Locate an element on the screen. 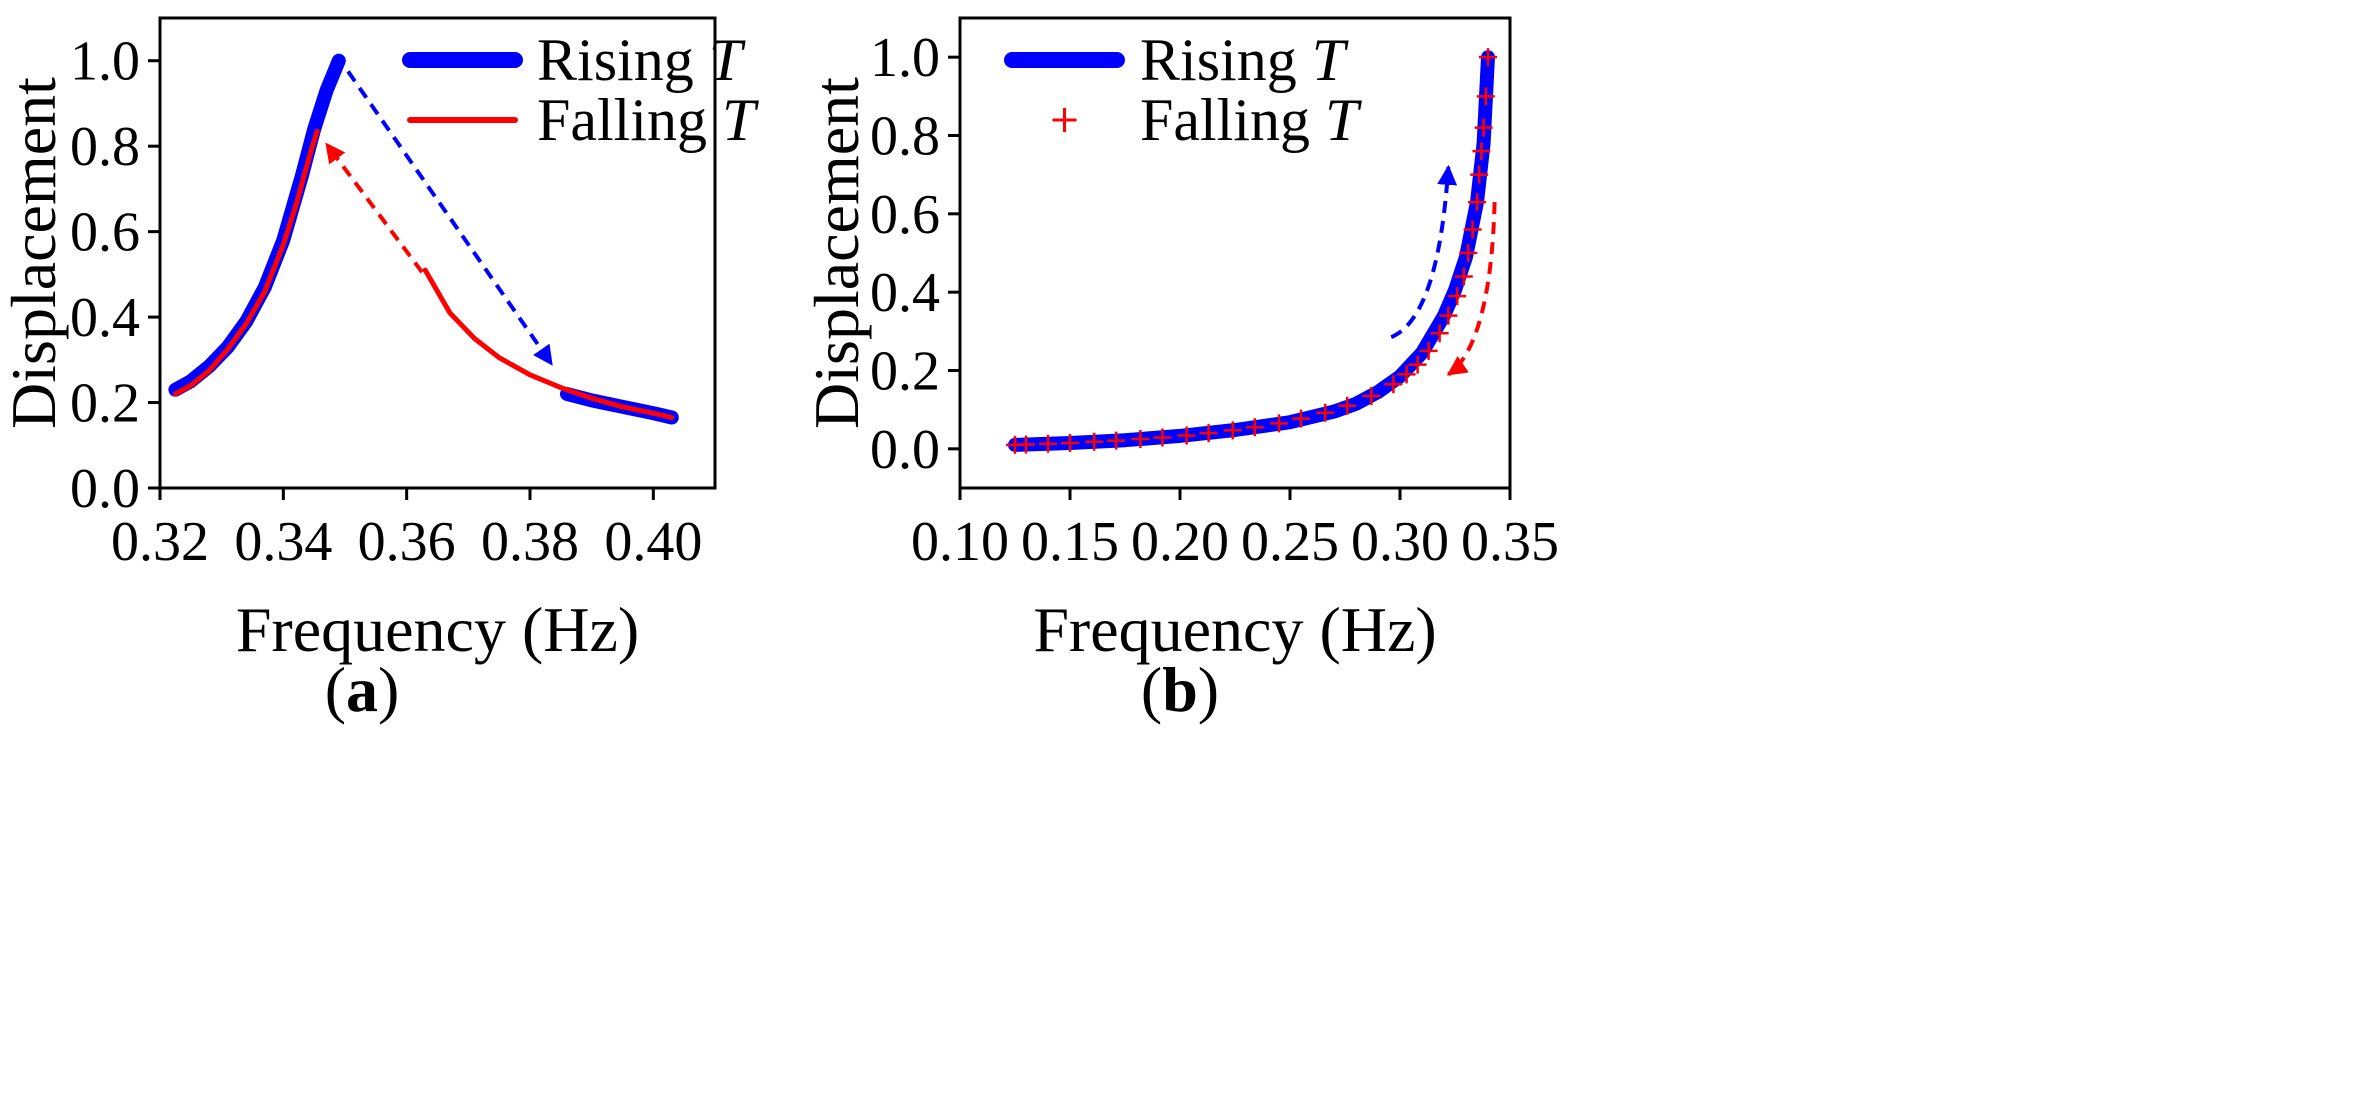 The height and width of the screenshot is (1109, 2364). series-falling-t-markers is located at coordinates (1251, 251).